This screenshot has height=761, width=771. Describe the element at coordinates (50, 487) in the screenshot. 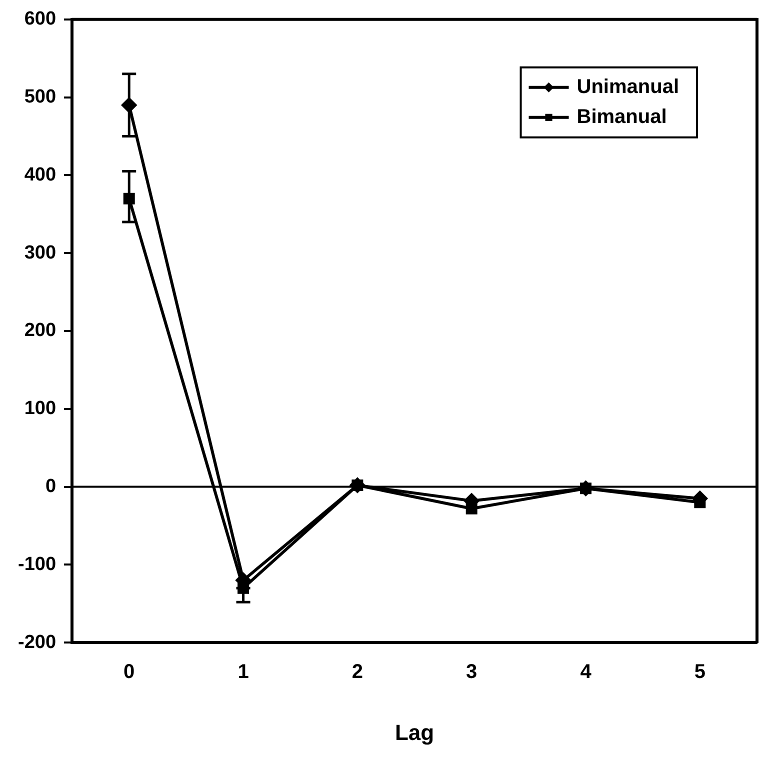

I see `y-tick-label: 0` at that location.